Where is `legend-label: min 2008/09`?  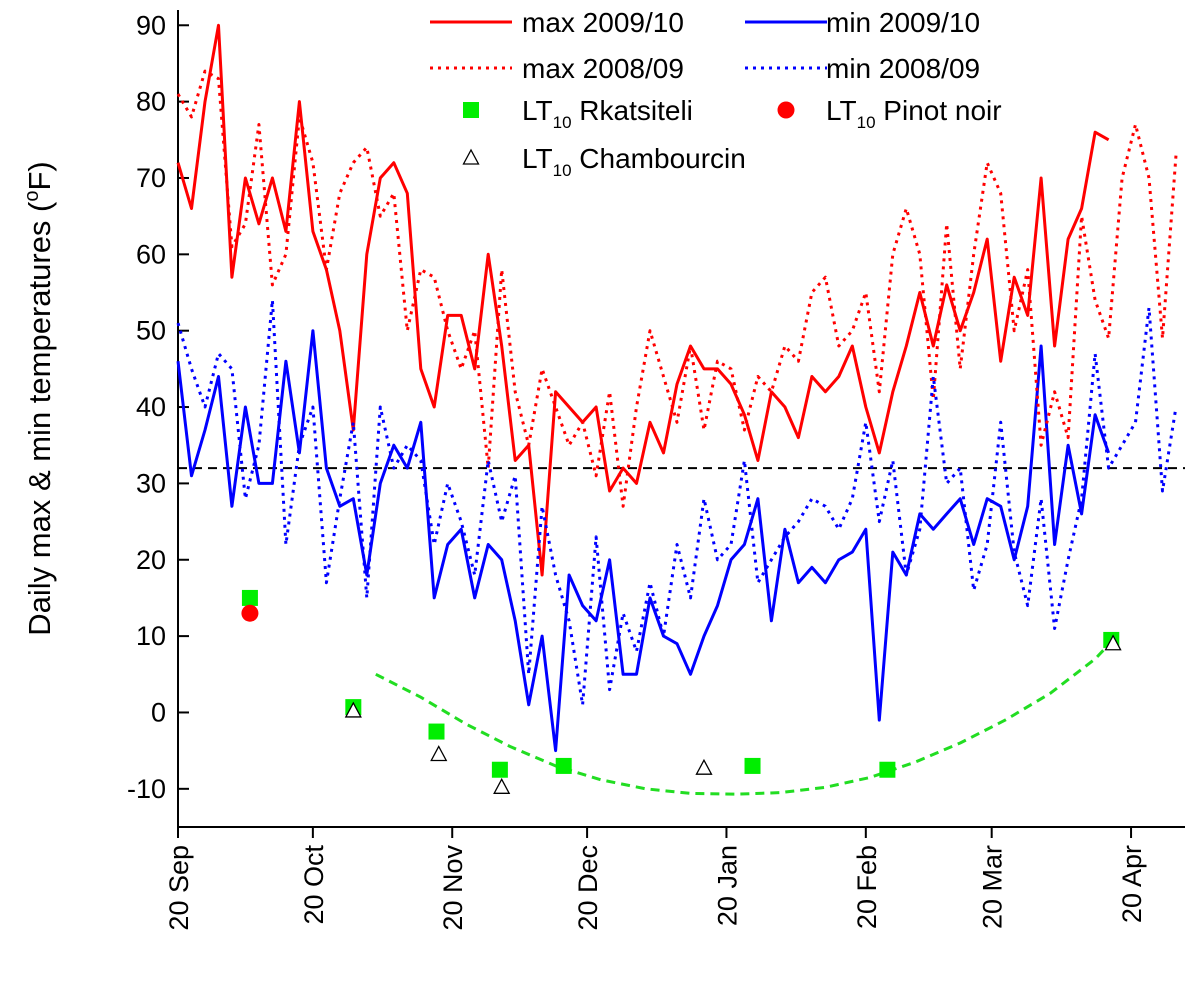
legend-label: min 2008/09 is located at coordinates (903, 68).